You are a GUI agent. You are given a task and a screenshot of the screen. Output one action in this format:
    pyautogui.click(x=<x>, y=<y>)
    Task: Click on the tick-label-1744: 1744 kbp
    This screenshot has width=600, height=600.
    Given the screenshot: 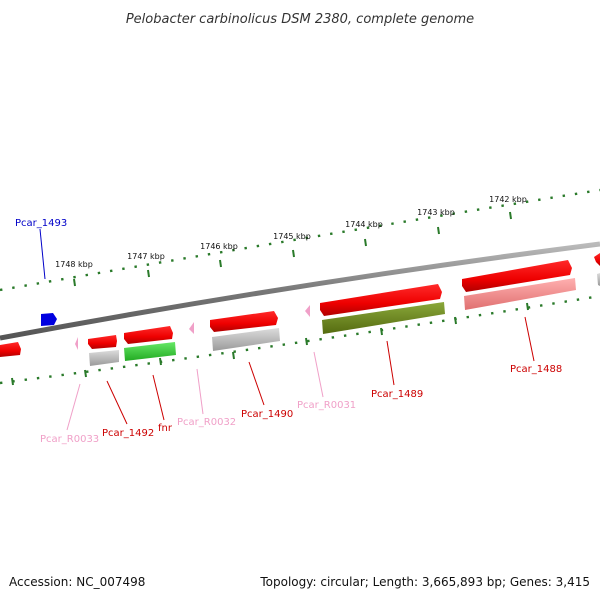 What is the action you would take?
    pyautogui.click(x=364, y=224)
    